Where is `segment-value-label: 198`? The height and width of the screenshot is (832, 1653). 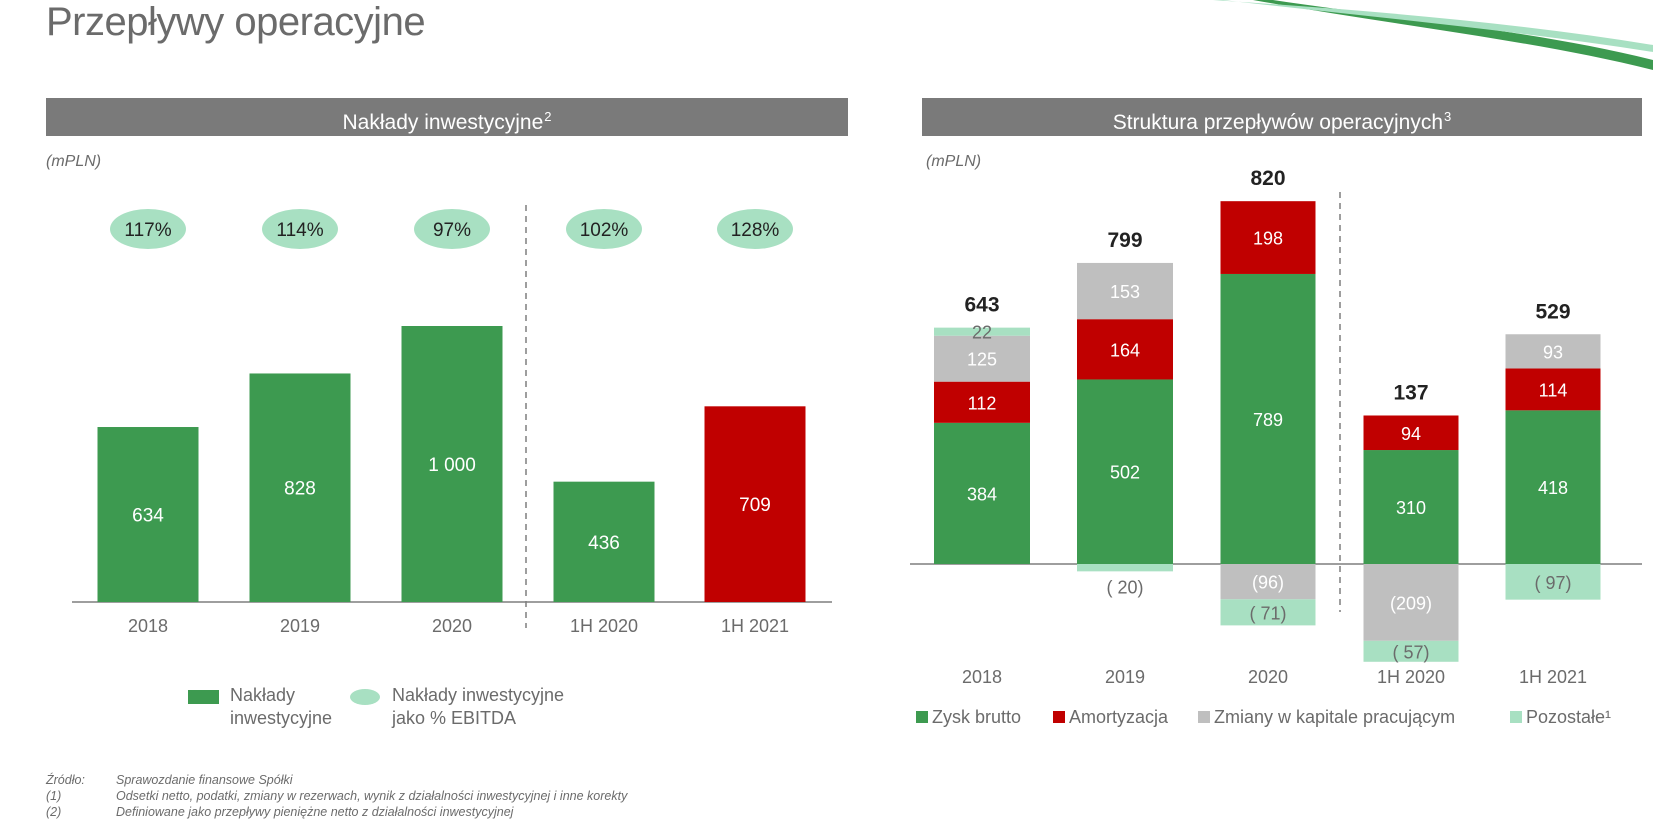
segment-value-label: 198 is located at coordinates (1268, 239).